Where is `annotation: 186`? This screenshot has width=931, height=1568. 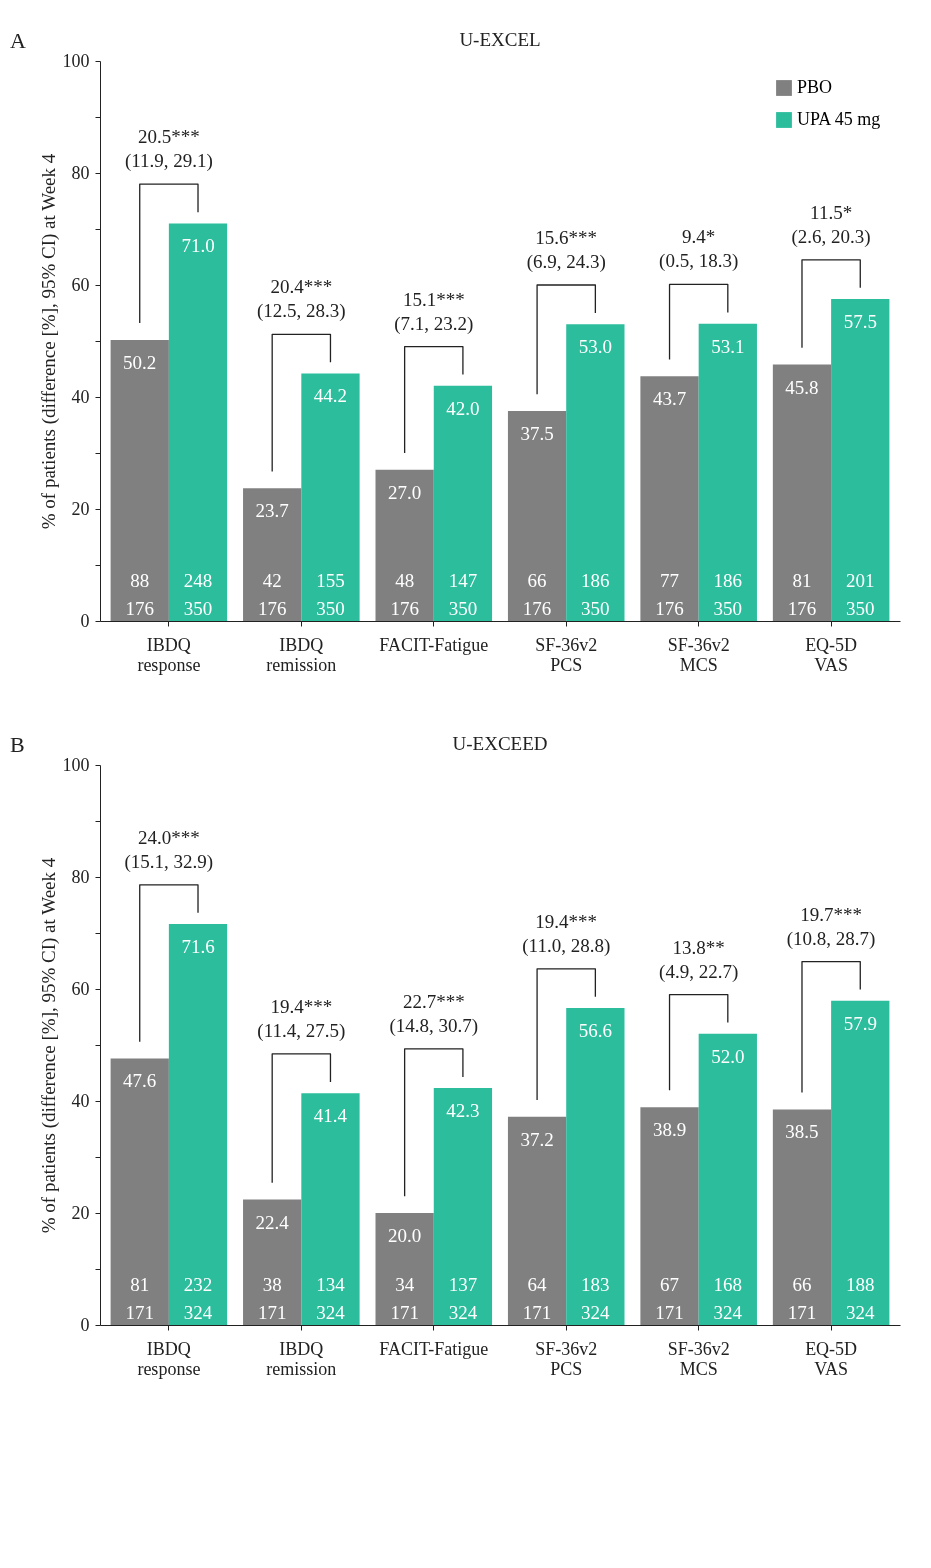 annotation: 186 is located at coordinates (595, 580).